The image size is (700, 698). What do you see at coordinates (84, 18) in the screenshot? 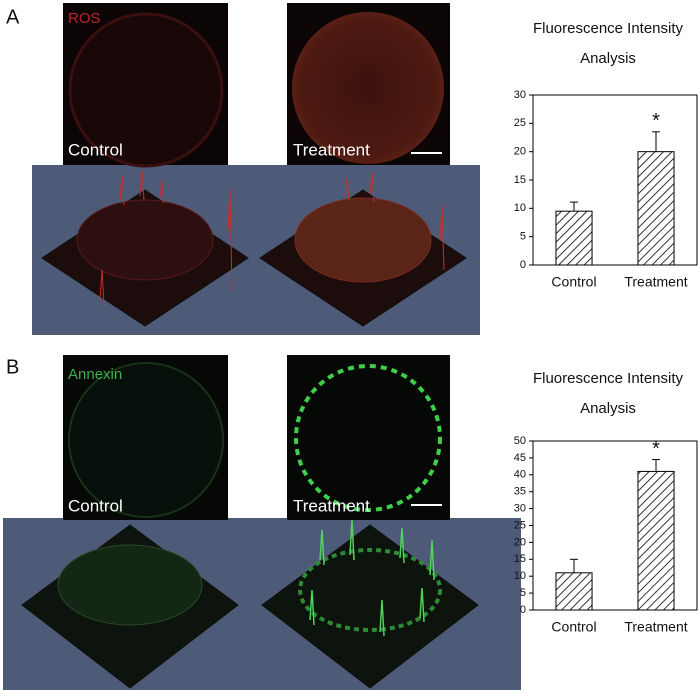
I see `stain-label: ROS` at bounding box center [84, 18].